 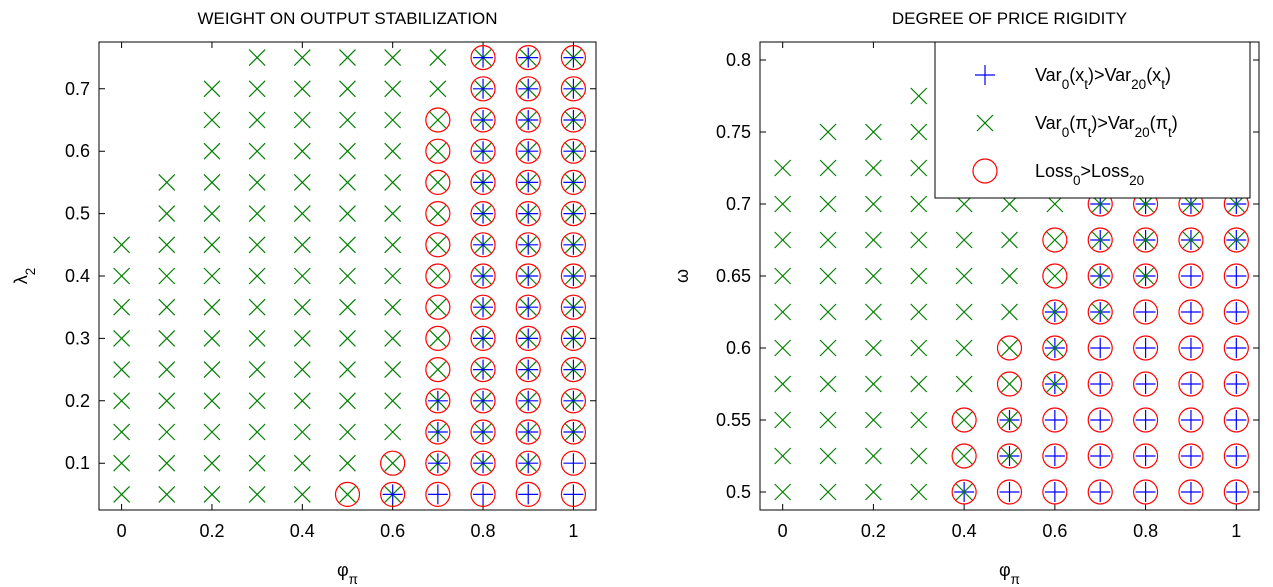 What do you see at coordinates (1009, 573) in the screenshot?
I see `x-axis-label: φπ` at bounding box center [1009, 573].